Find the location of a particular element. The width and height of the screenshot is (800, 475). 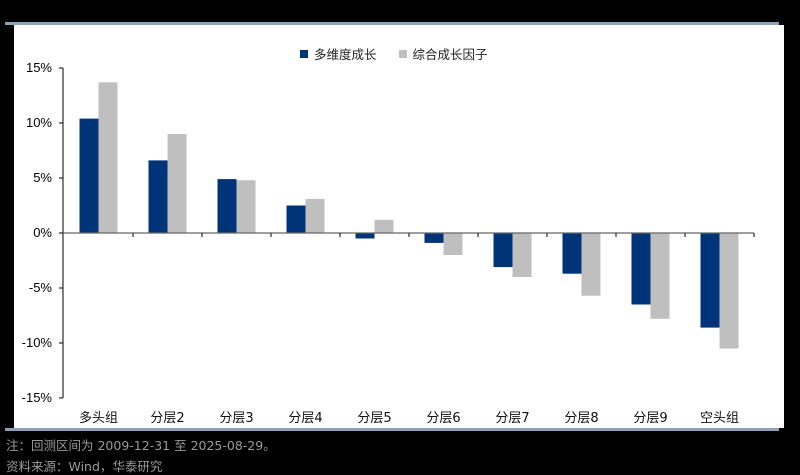

footnote-source: 资料来源：Wind，华泰研究 is located at coordinates (84, 466).